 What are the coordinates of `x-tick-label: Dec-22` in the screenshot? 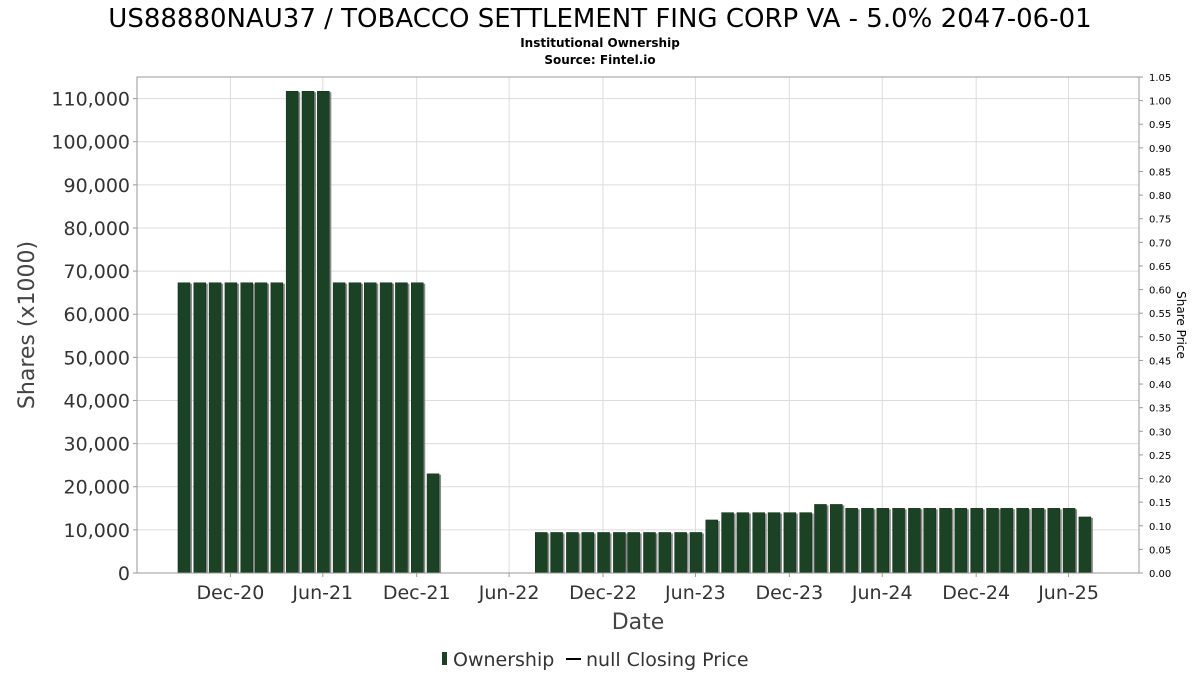 It's located at (603, 593).